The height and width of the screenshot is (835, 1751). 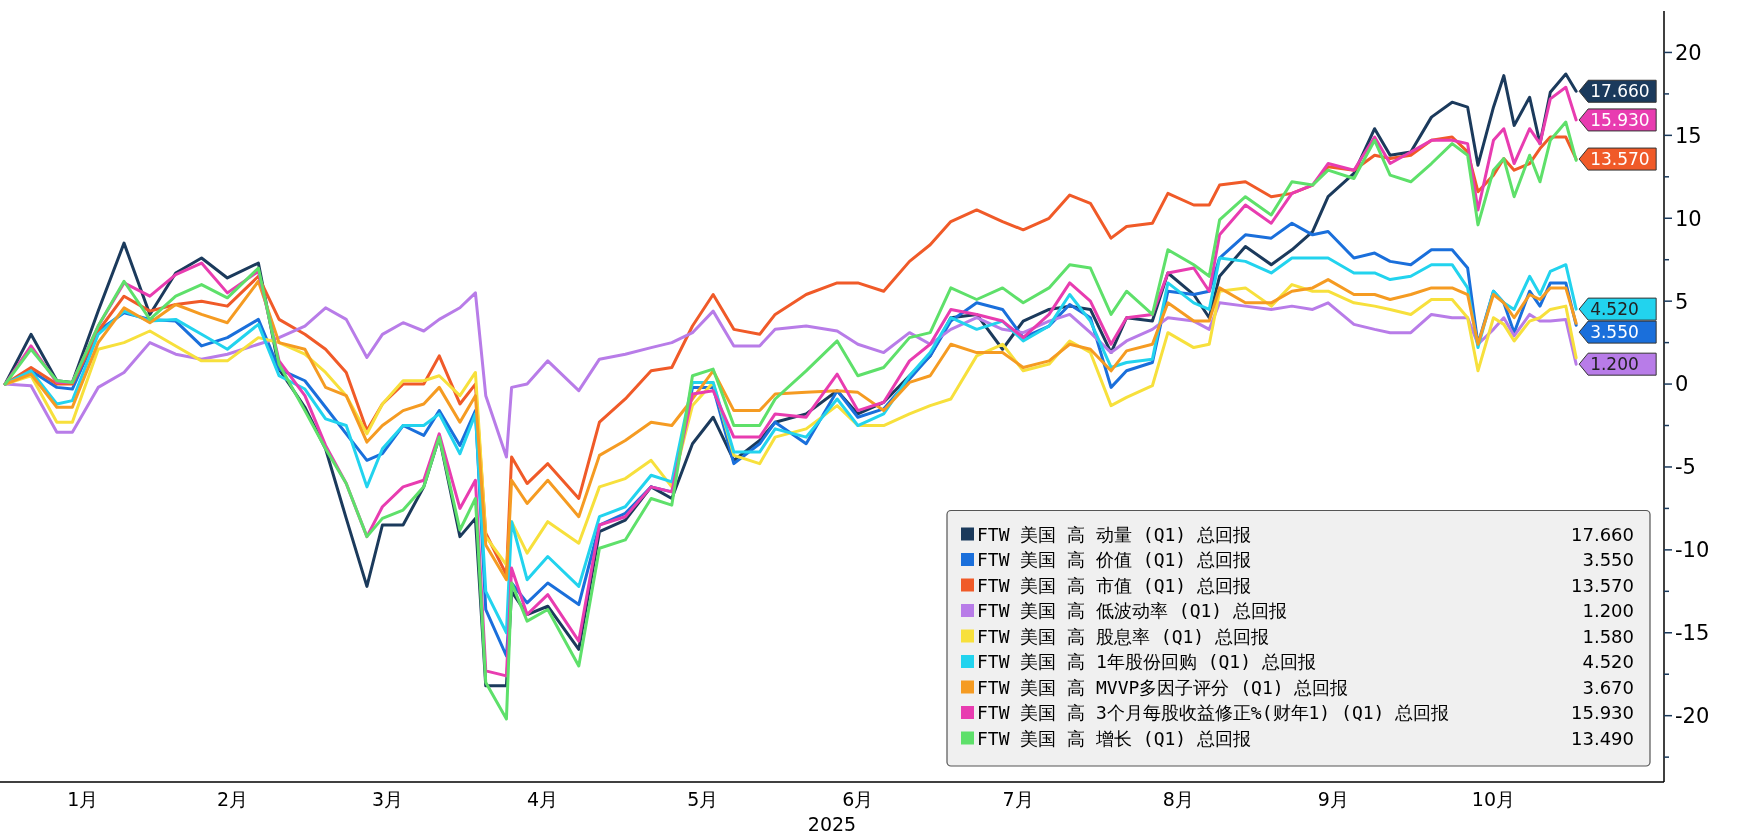 What do you see at coordinates (1602, 534) in the screenshot?
I see `annotation: 17.660` at bounding box center [1602, 534].